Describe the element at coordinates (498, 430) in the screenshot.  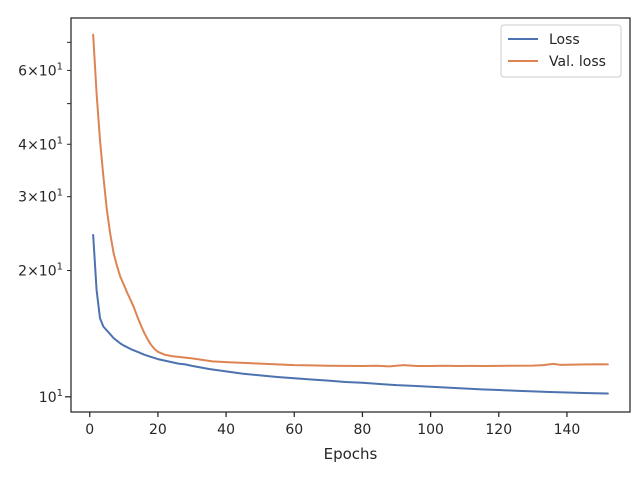
I see `x-tick-label-120: 120` at that location.